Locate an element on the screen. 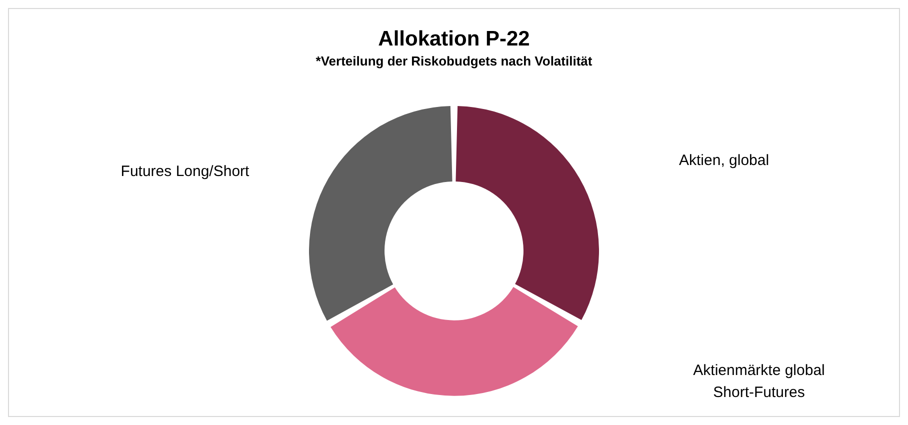 The width and height of the screenshot is (908, 425). slice-label: Aktien, global is located at coordinates (724, 161).